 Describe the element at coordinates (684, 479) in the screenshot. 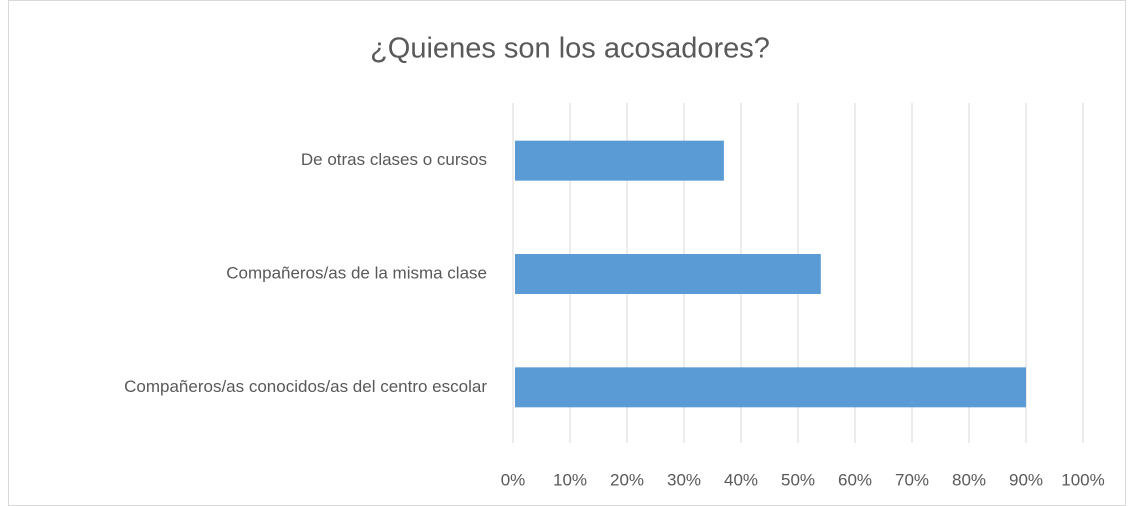

I see `x-tick-label: 30%` at that location.